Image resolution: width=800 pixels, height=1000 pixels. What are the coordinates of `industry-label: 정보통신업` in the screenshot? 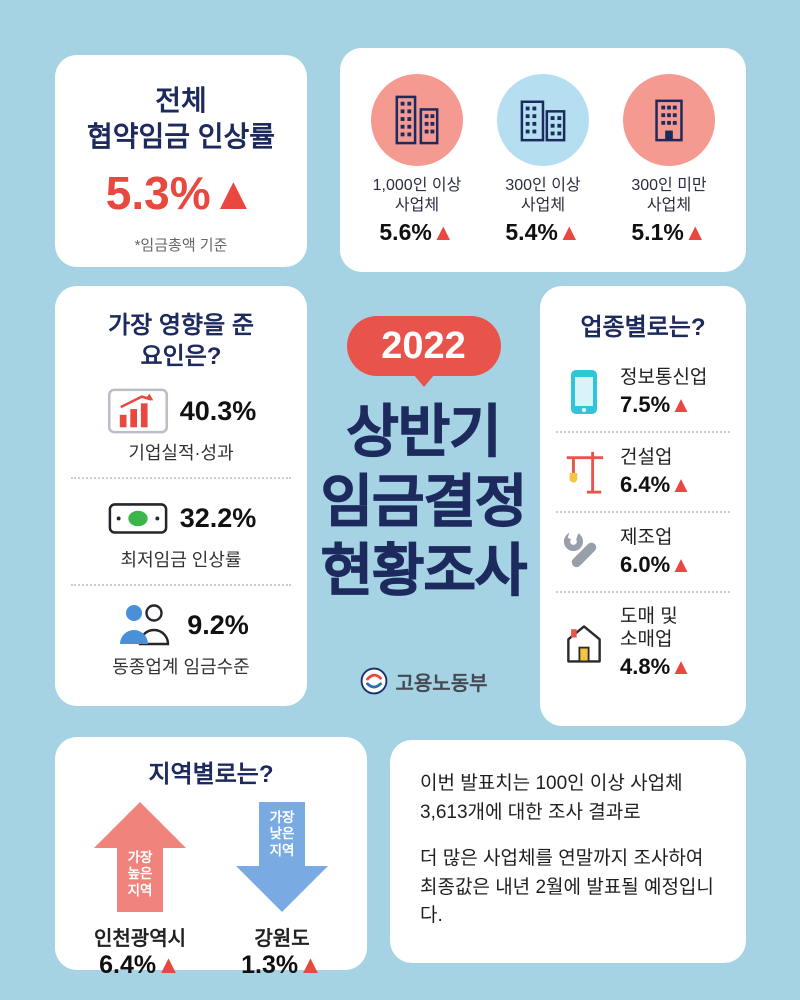 It's located at (663, 378).